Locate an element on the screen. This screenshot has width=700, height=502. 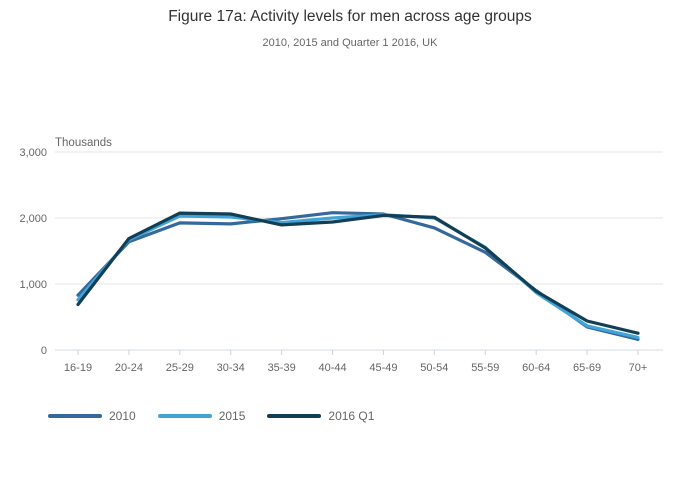
chart-legend: 2010 2015 2016 Q1 is located at coordinates (222, 416).